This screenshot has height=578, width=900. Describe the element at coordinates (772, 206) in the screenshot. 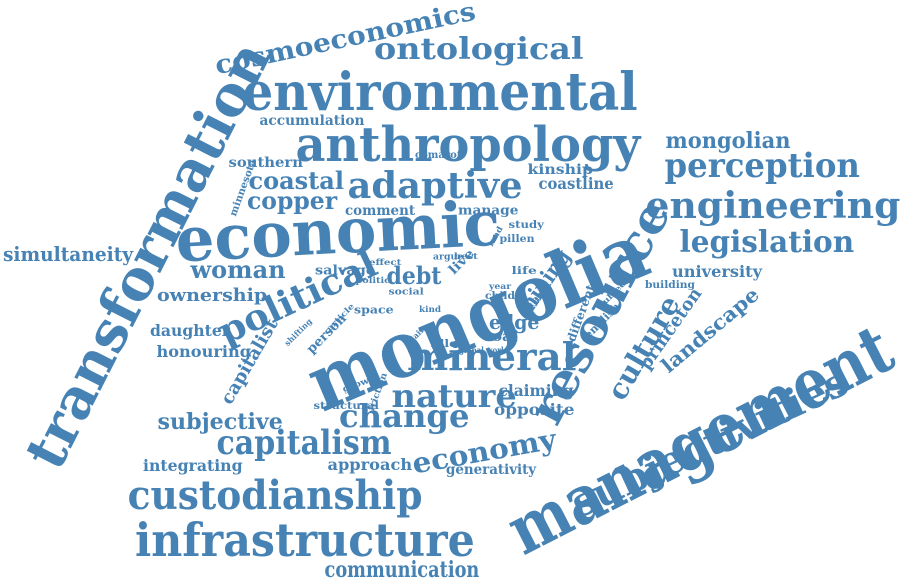

I see `word-engineering: engineering` at that location.